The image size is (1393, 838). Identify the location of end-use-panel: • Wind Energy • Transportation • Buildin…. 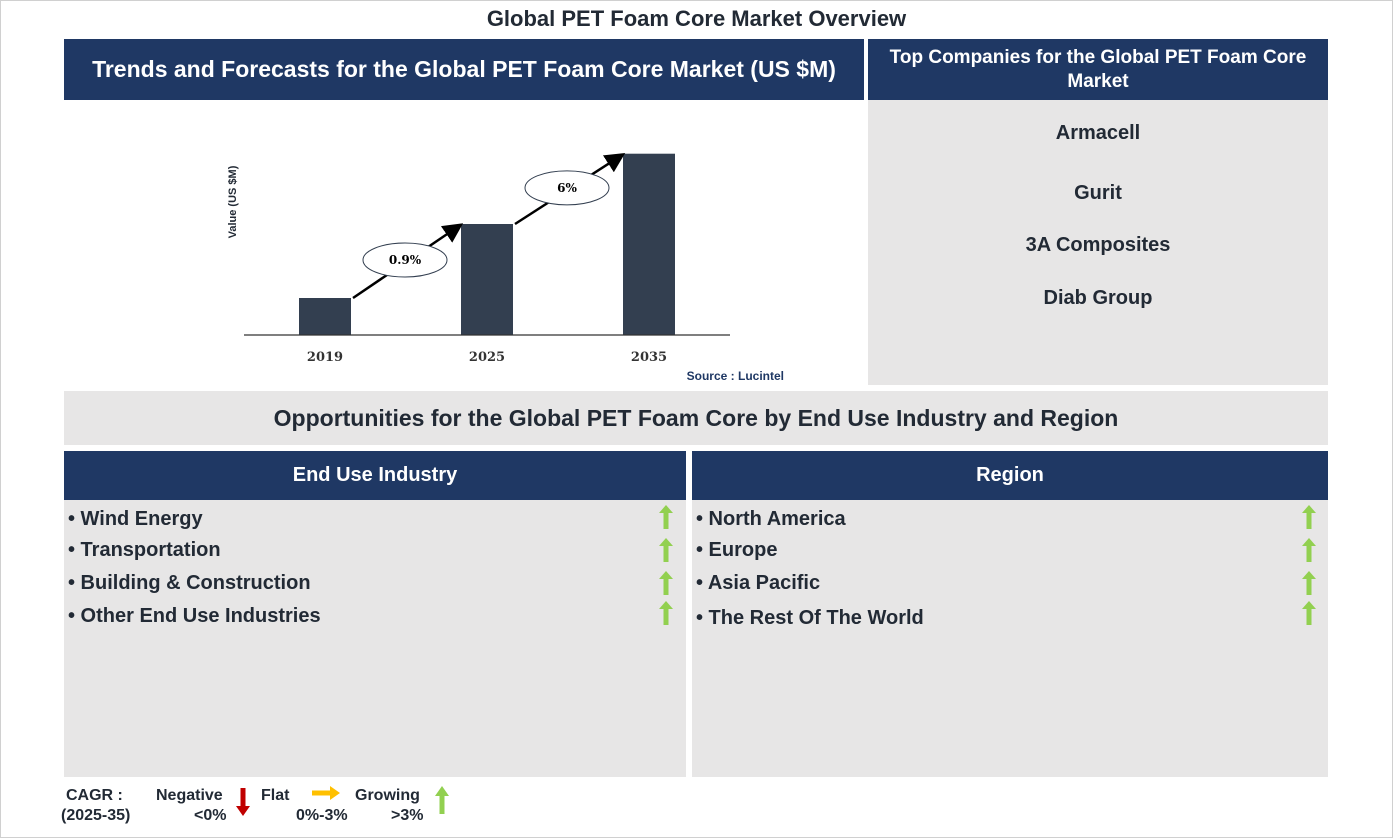
(375, 638).